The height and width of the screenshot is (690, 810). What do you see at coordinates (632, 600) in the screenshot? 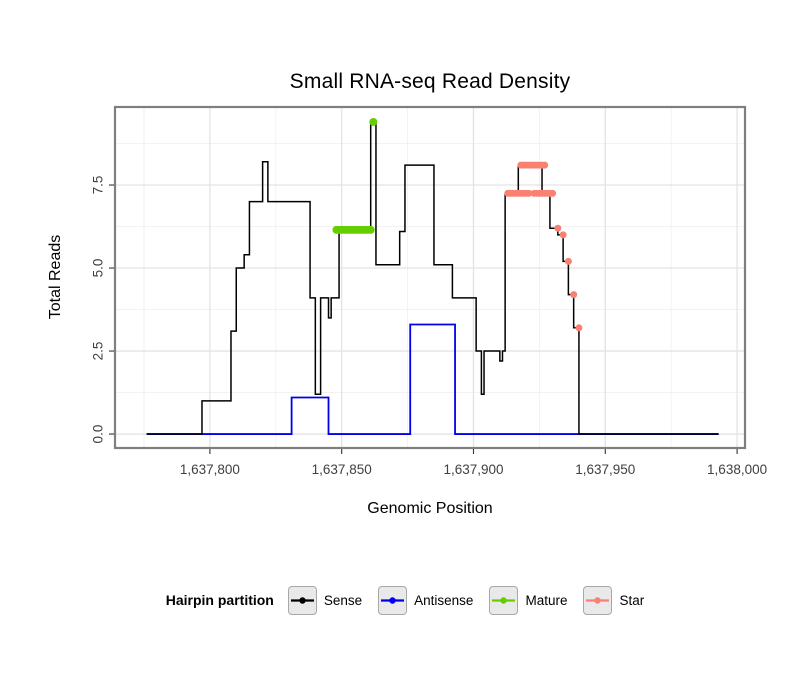
I see `legend-label-star: Star` at bounding box center [632, 600].